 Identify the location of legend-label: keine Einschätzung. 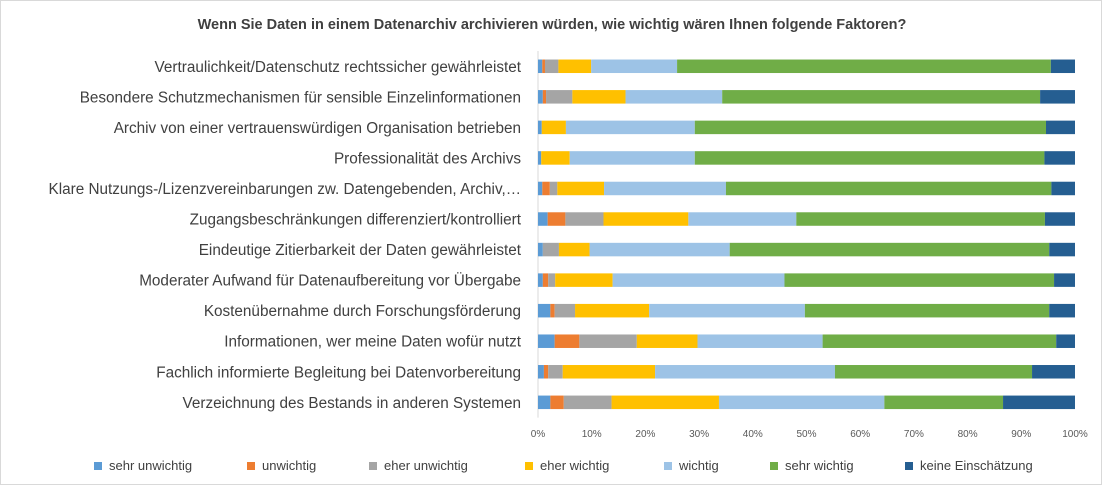
(976, 465).